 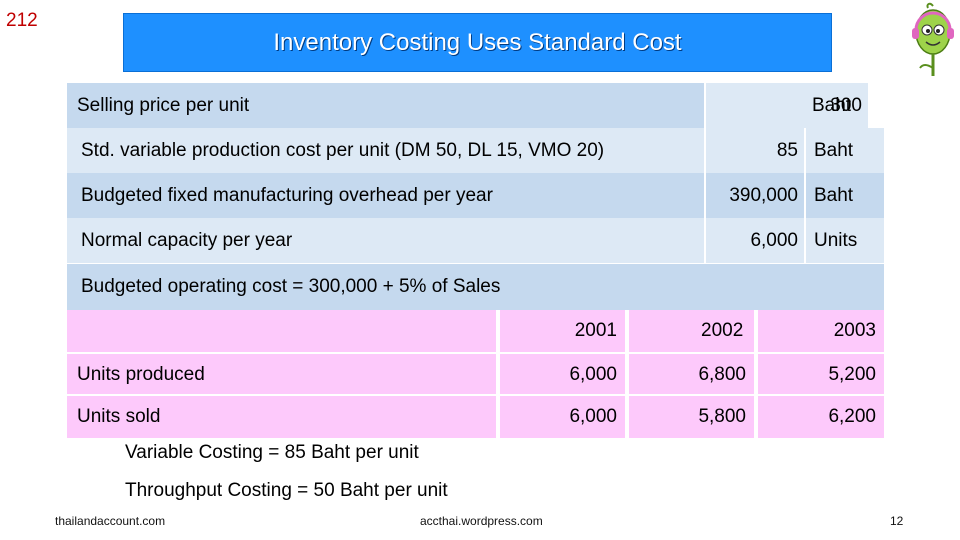 I want to click on slide-number-top: 212, so click(x=22, y=20).